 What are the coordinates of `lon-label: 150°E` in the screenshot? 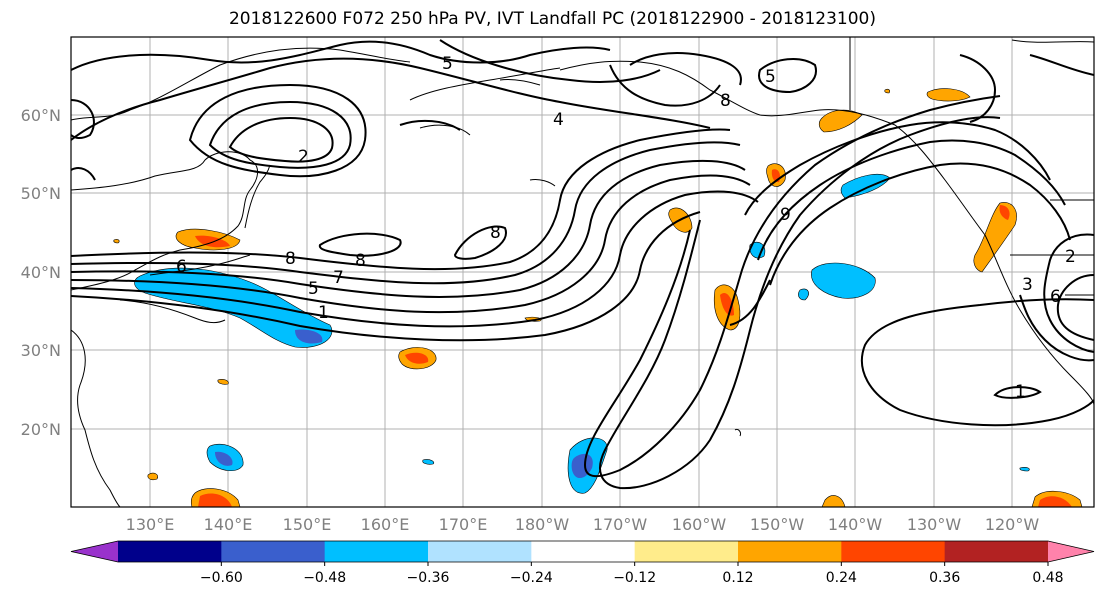 It's located at (307, 524).